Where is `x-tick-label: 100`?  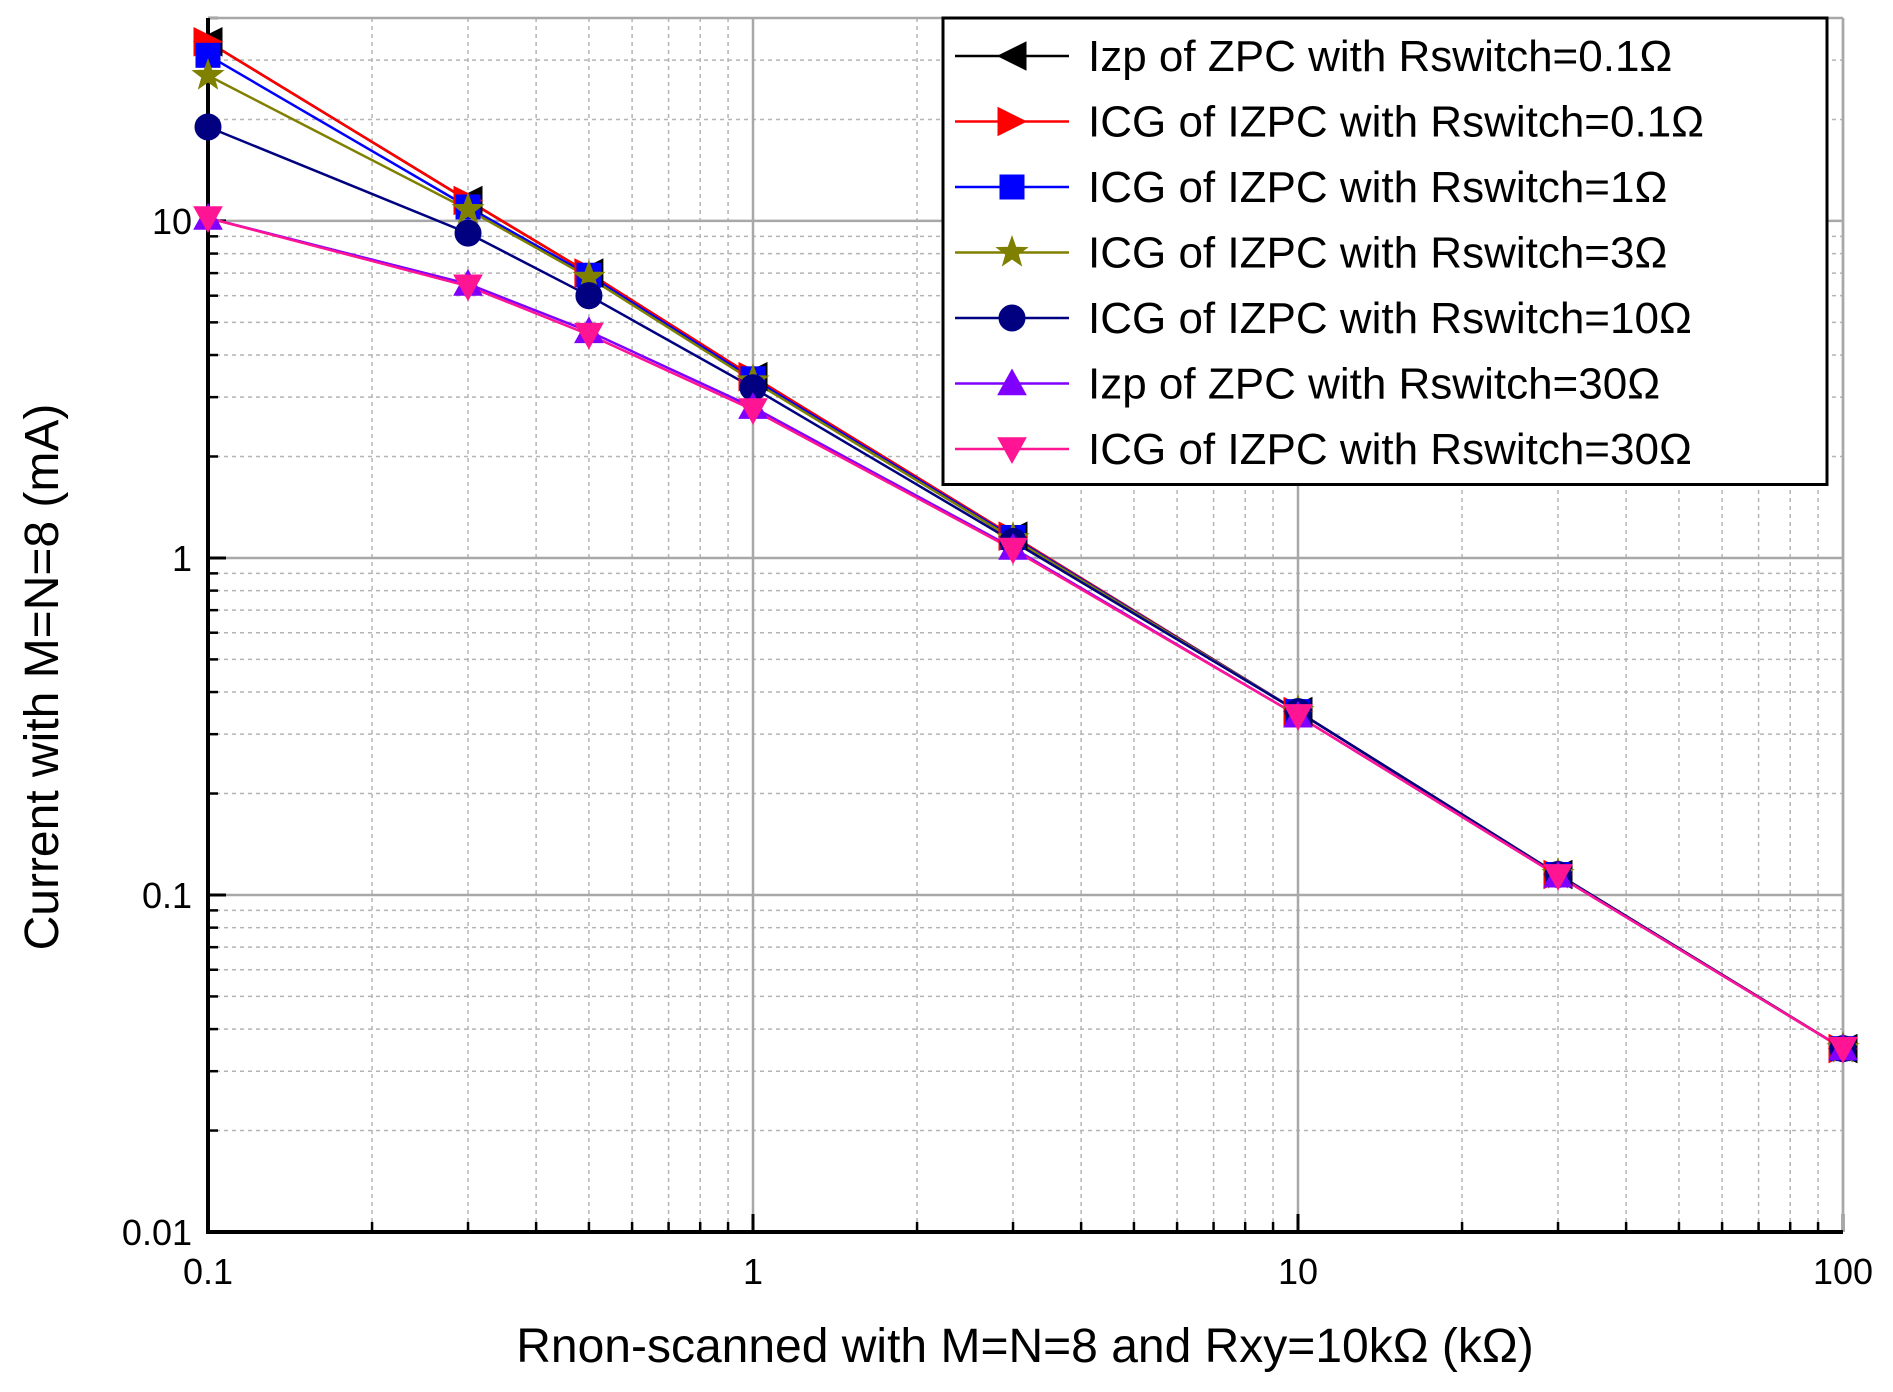 x-tick-label: 100 is located at coordinates (1843, 1271).